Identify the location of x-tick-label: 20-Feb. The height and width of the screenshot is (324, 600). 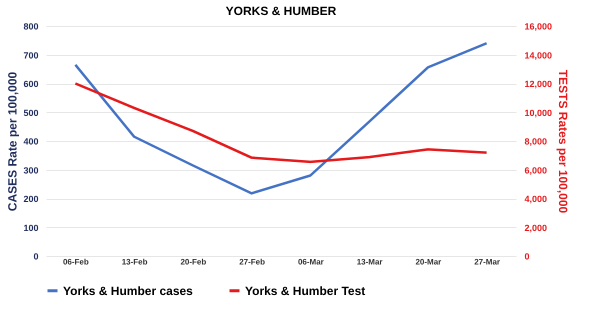
(193, 262).